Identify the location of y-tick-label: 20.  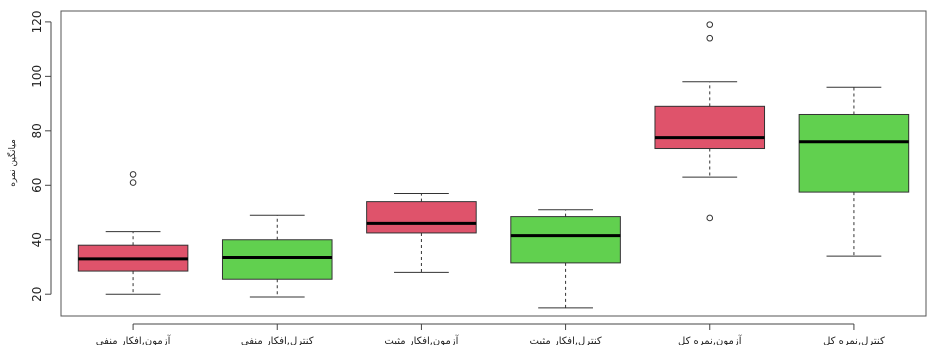
(37, 294).